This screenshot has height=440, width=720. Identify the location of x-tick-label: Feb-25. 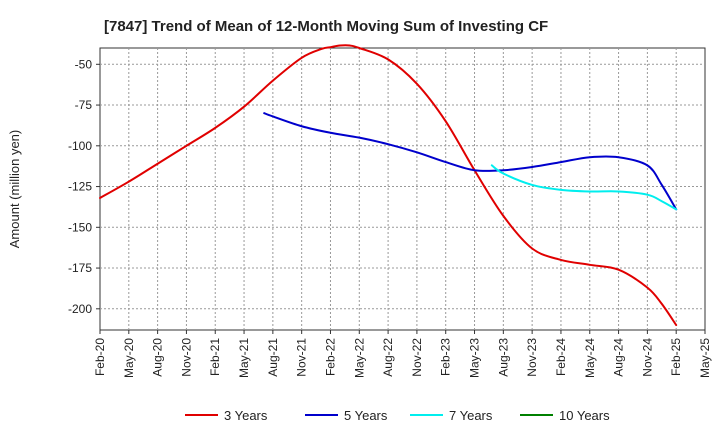
(676, 357).